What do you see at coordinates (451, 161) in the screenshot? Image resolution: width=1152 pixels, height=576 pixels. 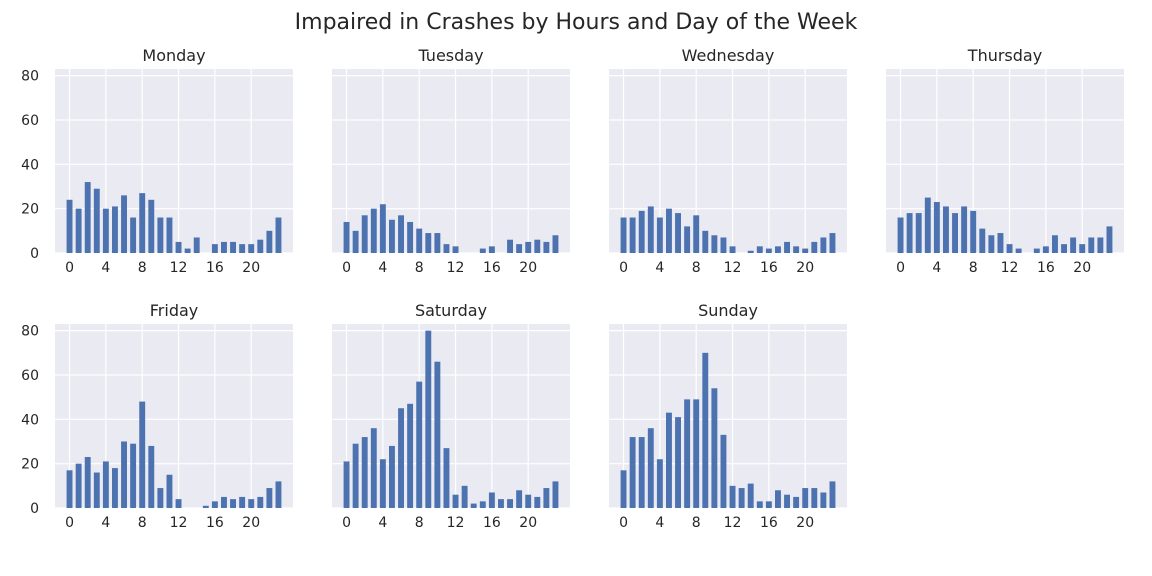 I see `panel-tuesday: 0 4 8 12 16 20 Tuesday` at bounding box center [451, 161].